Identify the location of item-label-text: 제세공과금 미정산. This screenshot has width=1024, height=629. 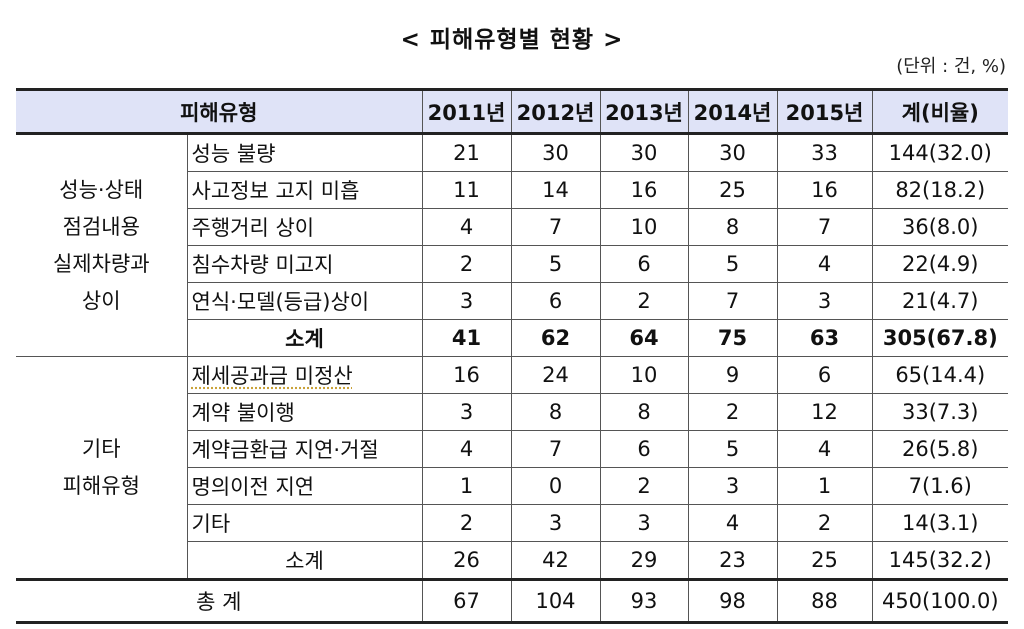
(272, 376).